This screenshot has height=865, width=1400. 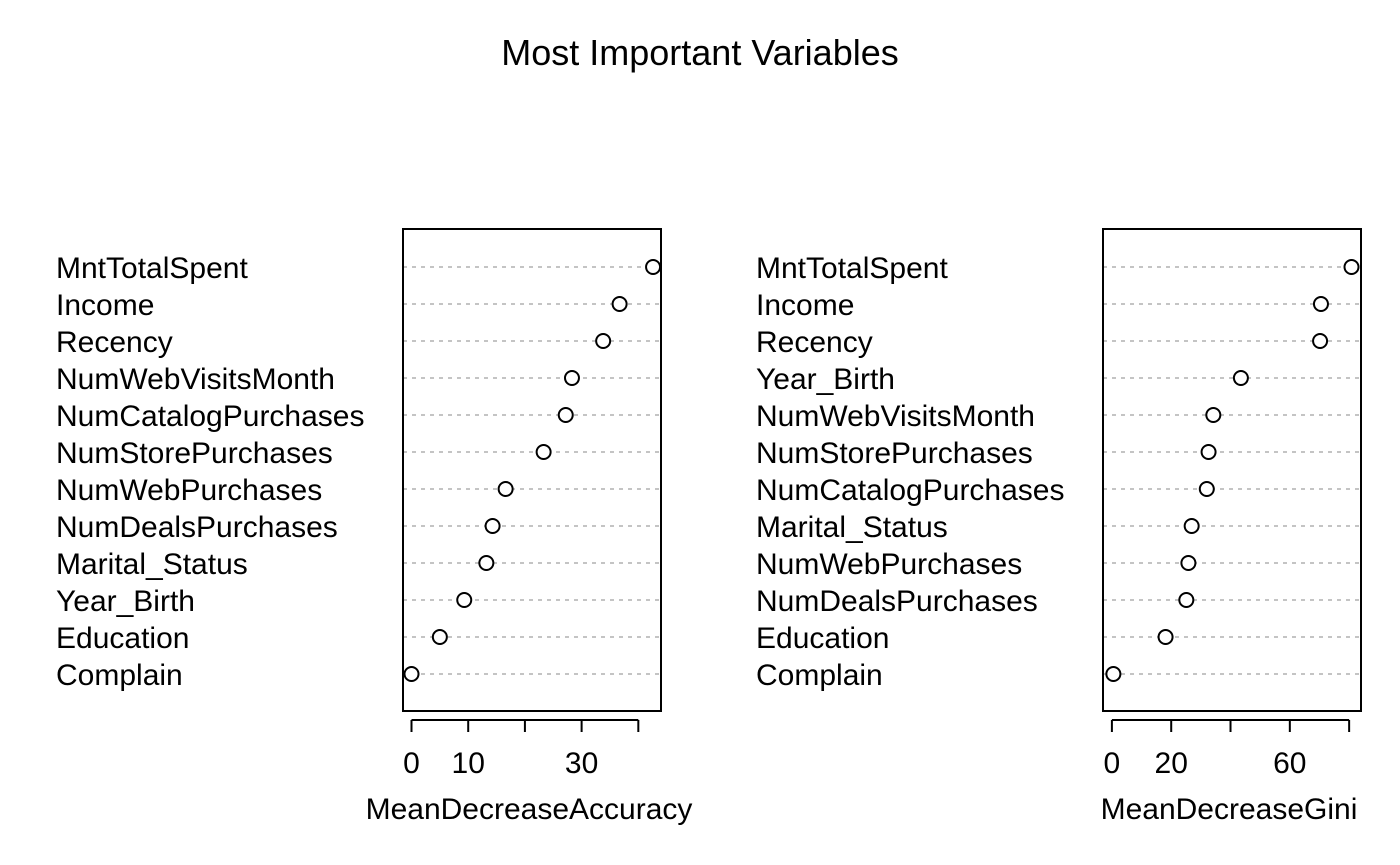 What do you see at coordinates (1229, 809) in the screenshot?
I see `x-axis-title: MeanDecreaseGini` at bounding box center [1229, 809].